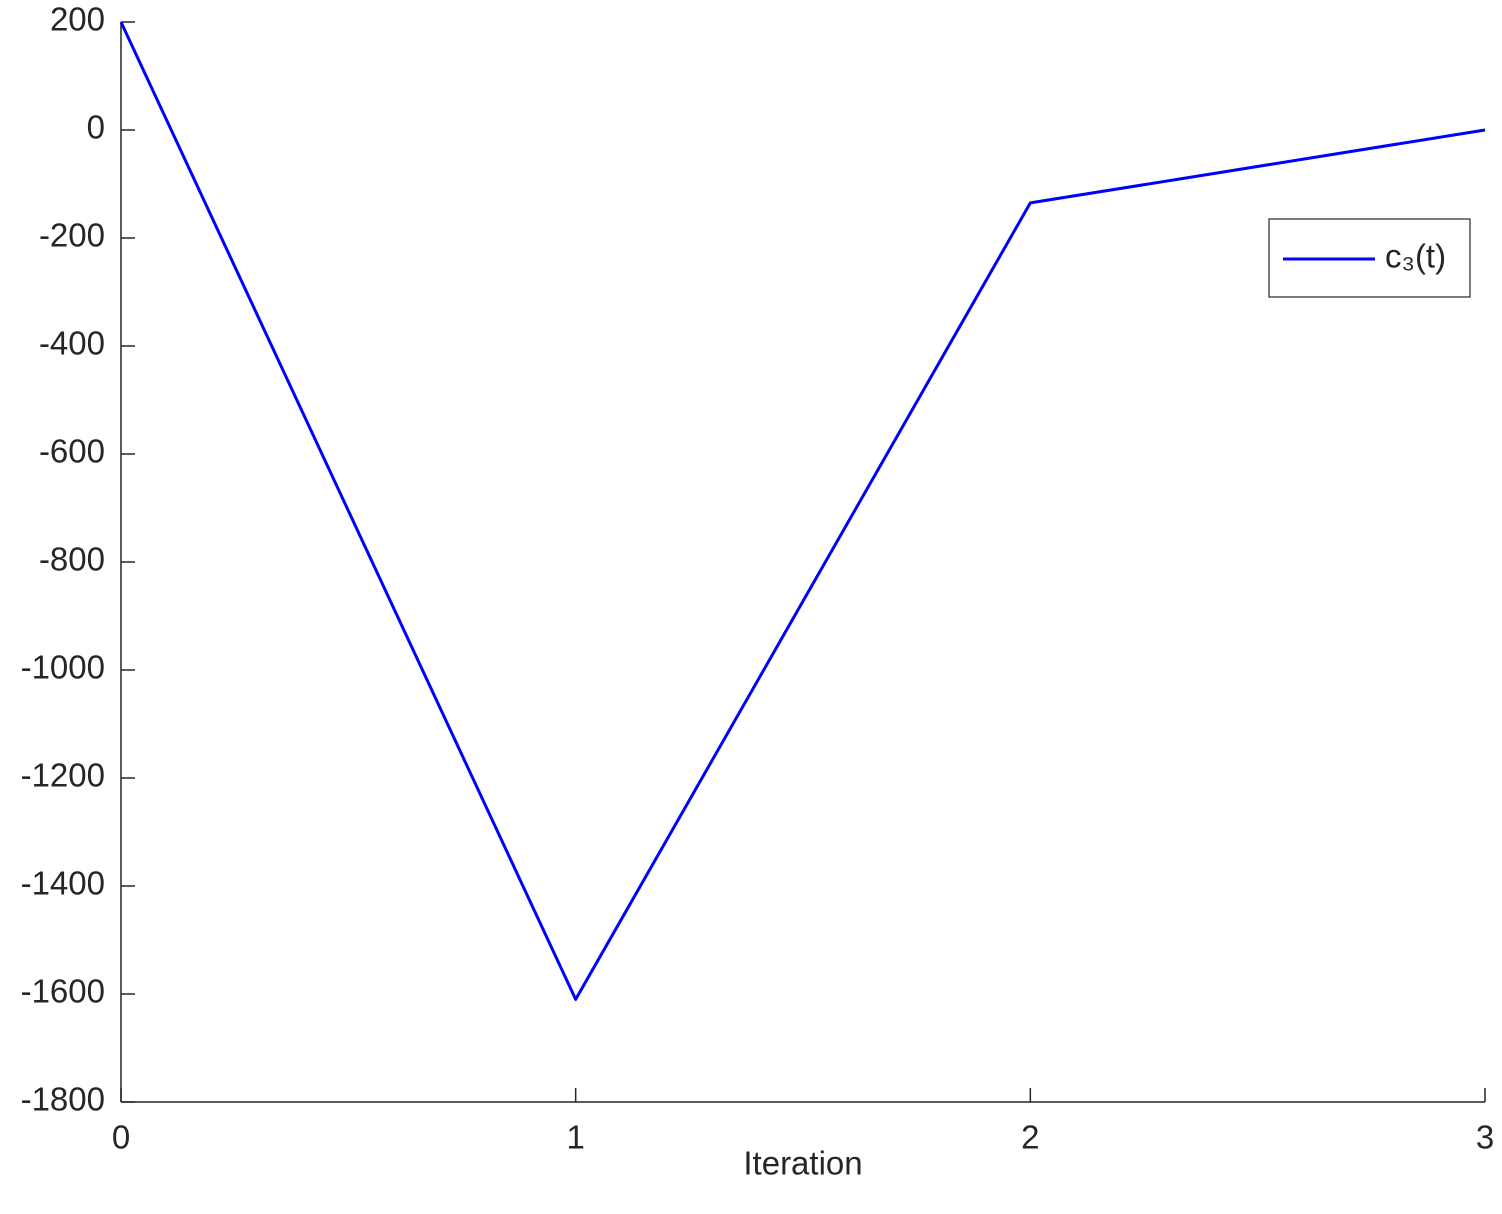 The height and width of the screenshot is (1214, 1502). Describe the element at coordinates (1485, 1137) in the screenshot. I see `x-tick-label: 3` at that location.